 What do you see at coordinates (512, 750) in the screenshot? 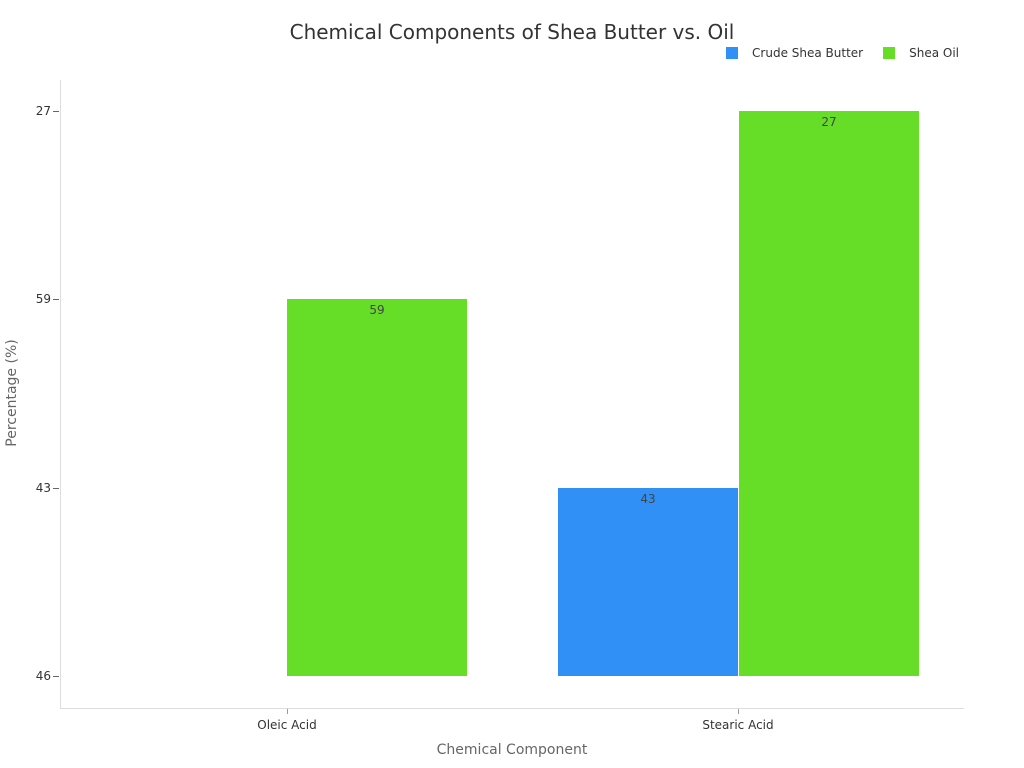
I see `x-axis-title: Chemical Component` at bounding box center [512, 750].